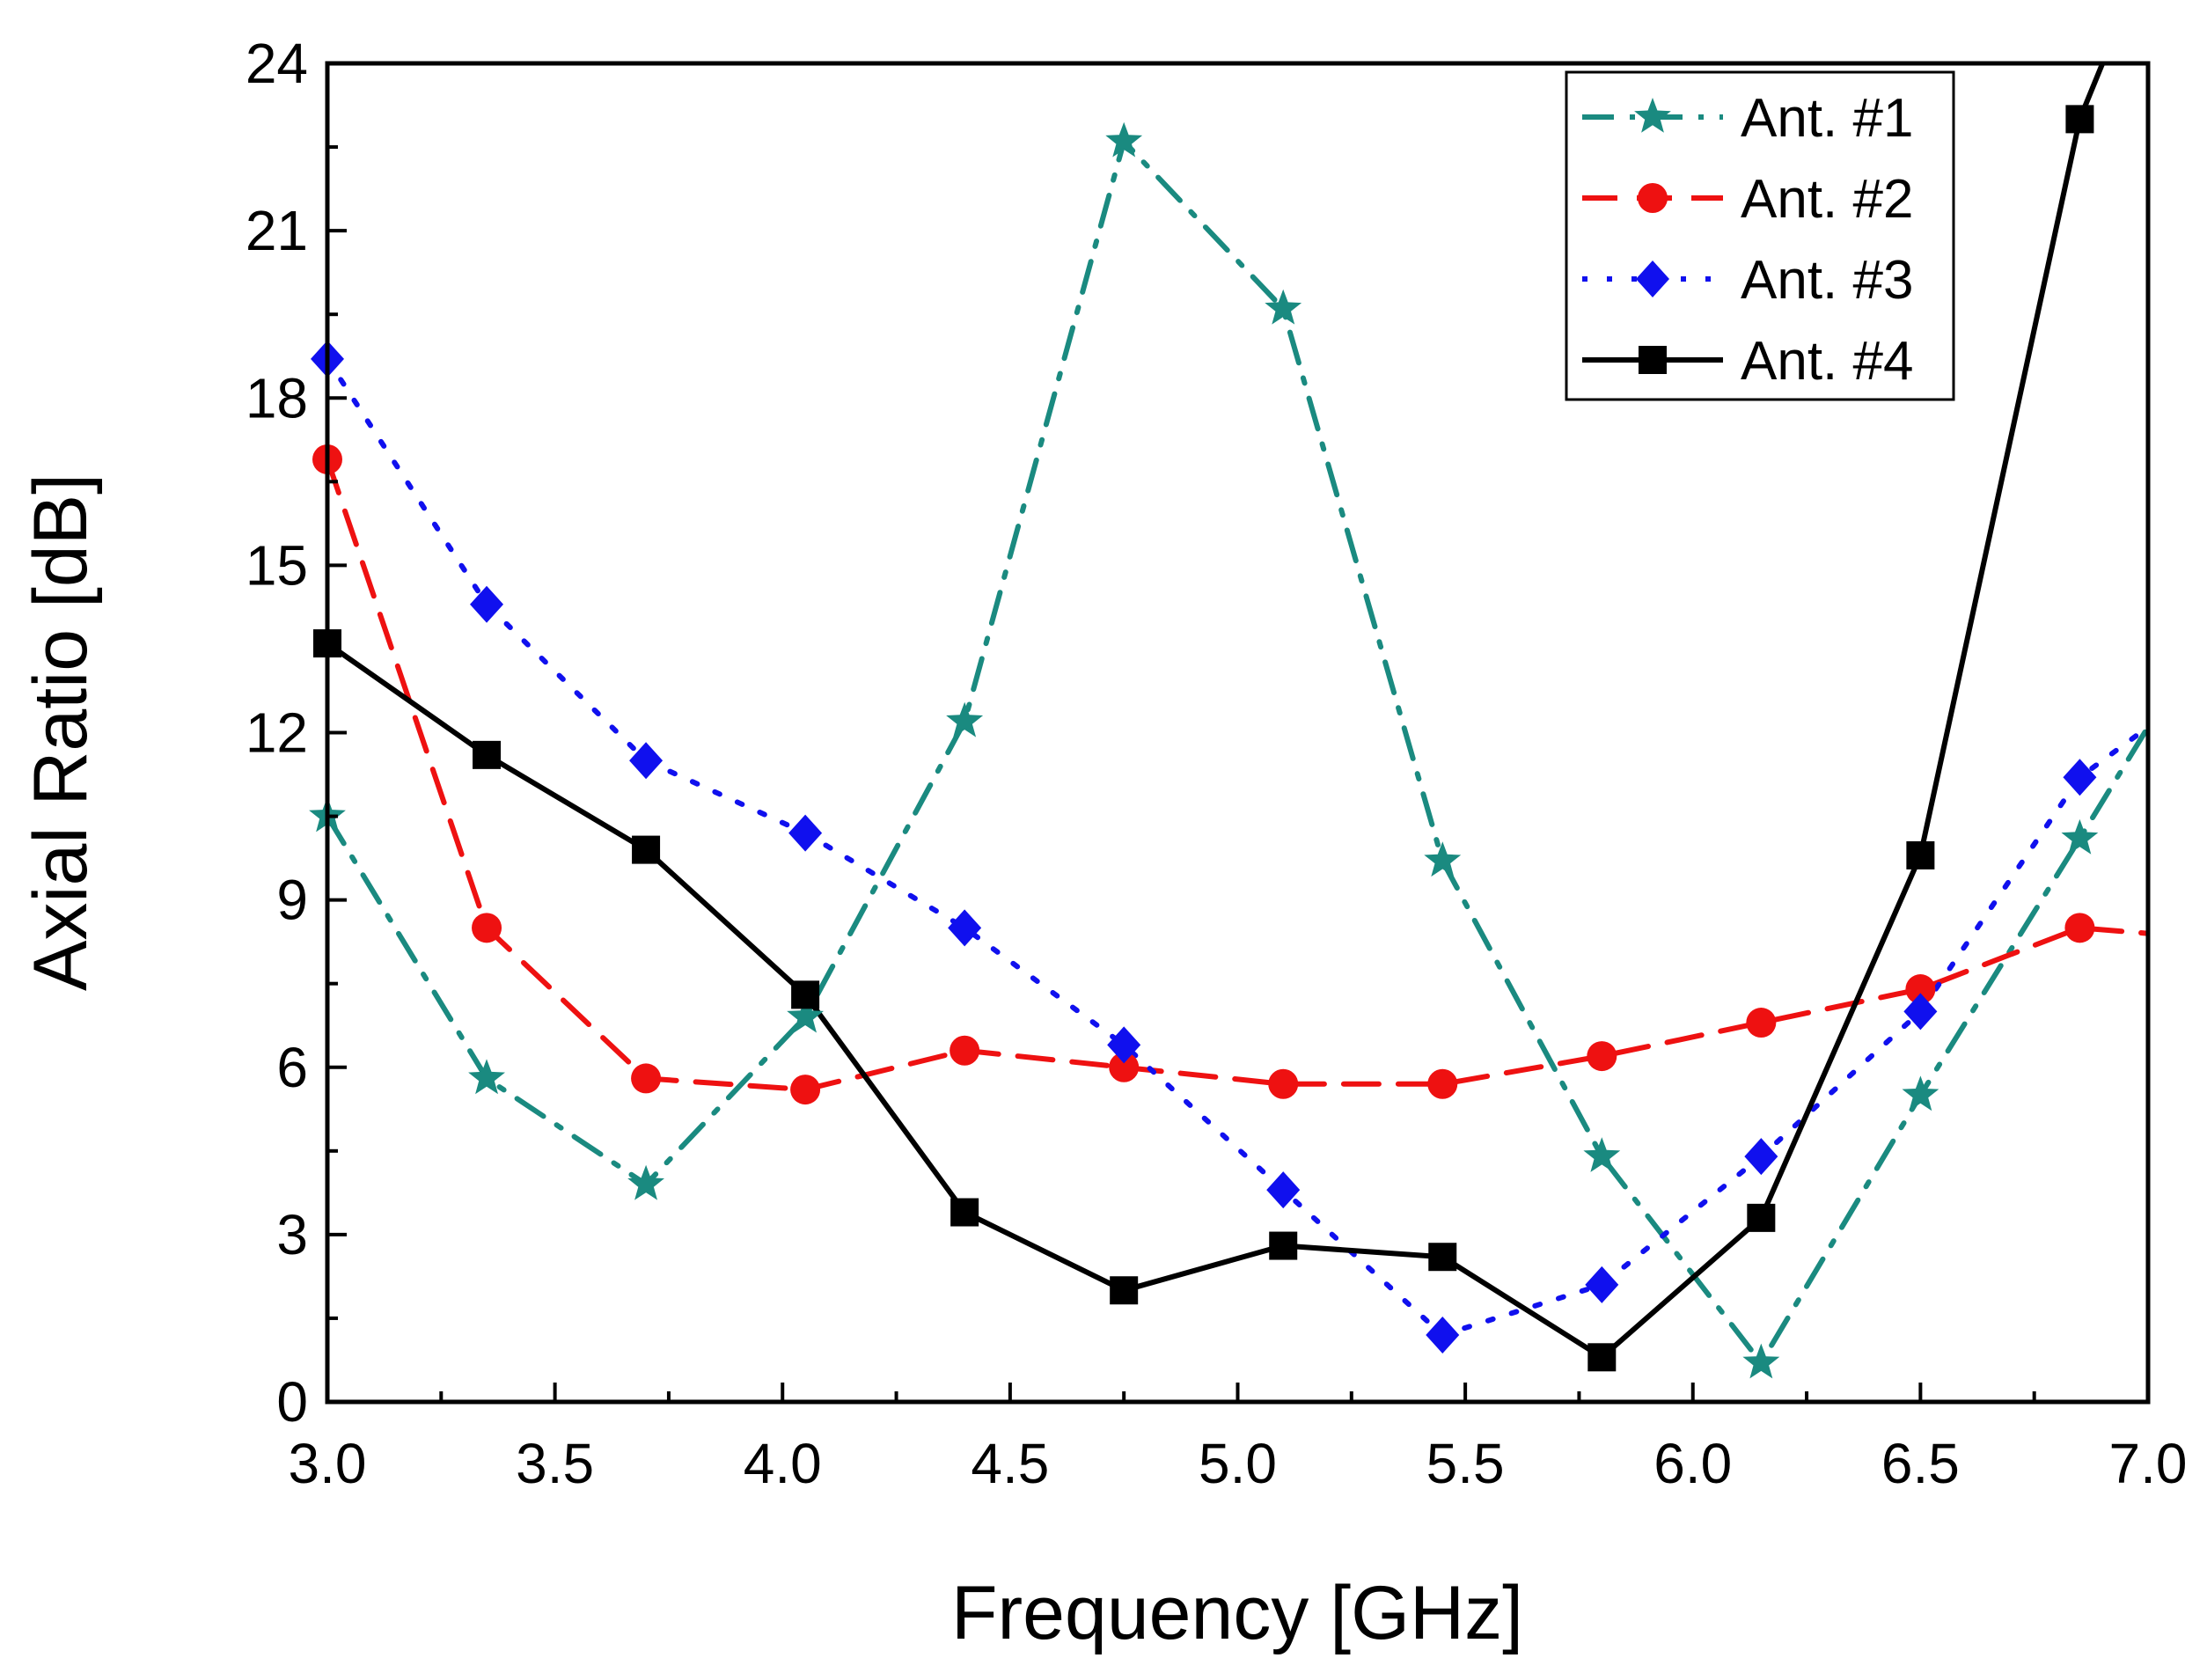 This screenshot has height=1680, width=2207. I want to click on y-tick-label: 3, so click(292, 1234).